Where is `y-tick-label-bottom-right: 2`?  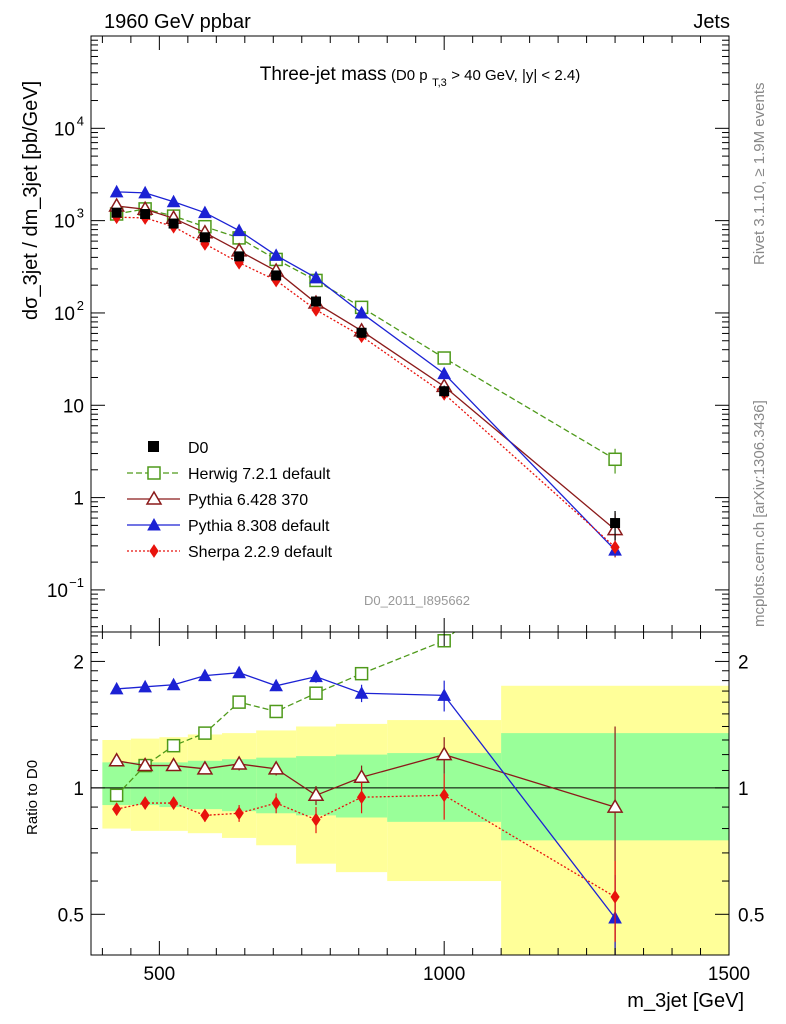 y-tick-label-bottom-right: 2 is located at coordinates (743, 662).